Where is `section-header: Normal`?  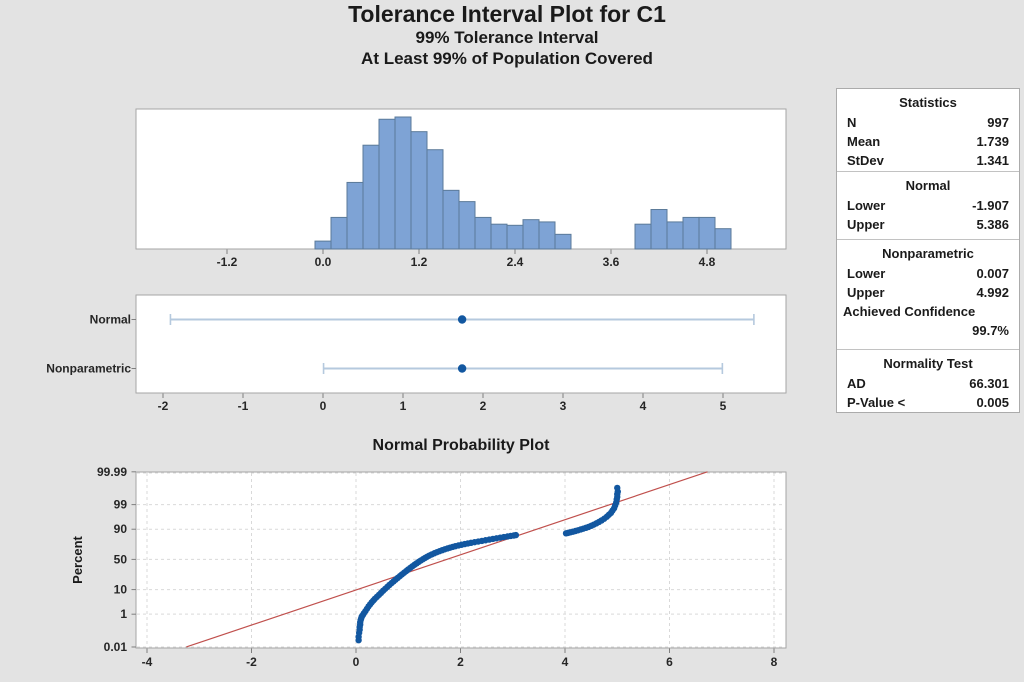
section-header: Normal is located at coordinates (928, 185).